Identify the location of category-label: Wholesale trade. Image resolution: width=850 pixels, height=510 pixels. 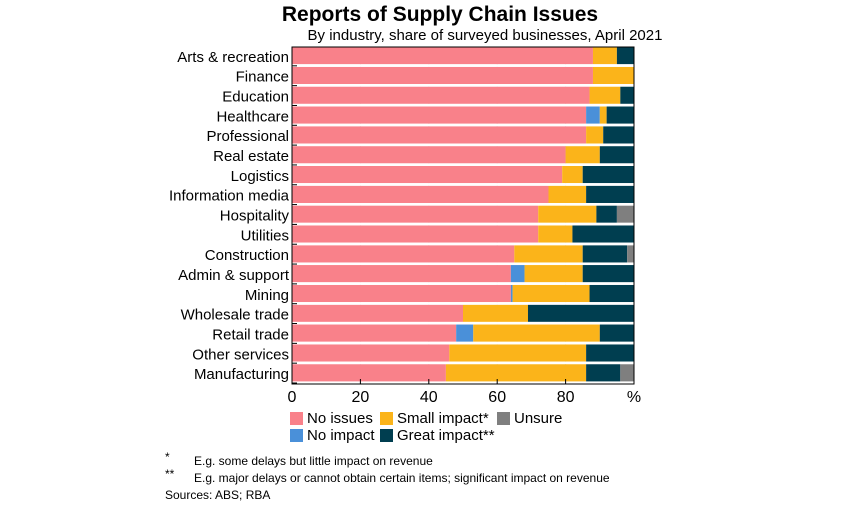
(235, 315).